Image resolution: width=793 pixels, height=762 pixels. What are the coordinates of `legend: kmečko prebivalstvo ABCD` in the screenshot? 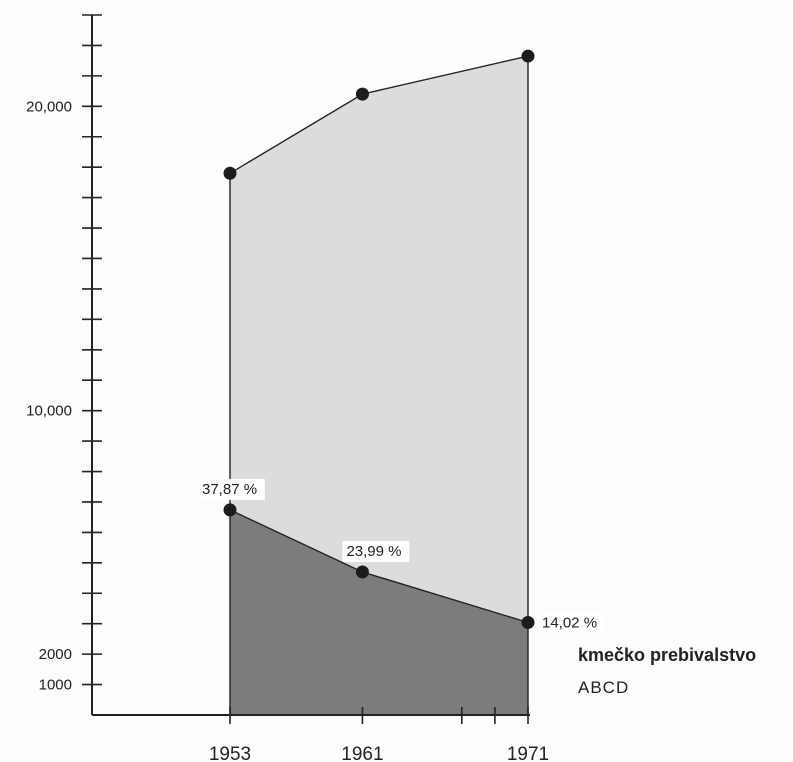 It's located at (667, 671).